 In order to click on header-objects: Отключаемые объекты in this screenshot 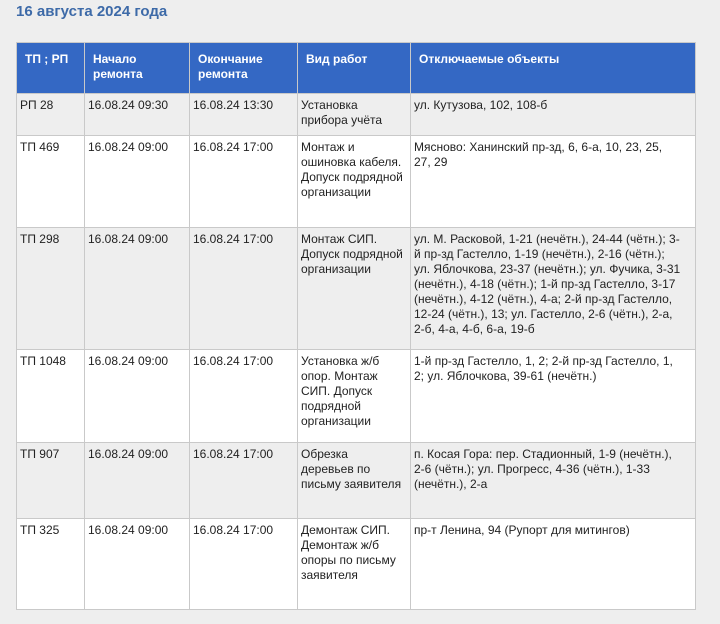, I will do `click(553, 68)`.